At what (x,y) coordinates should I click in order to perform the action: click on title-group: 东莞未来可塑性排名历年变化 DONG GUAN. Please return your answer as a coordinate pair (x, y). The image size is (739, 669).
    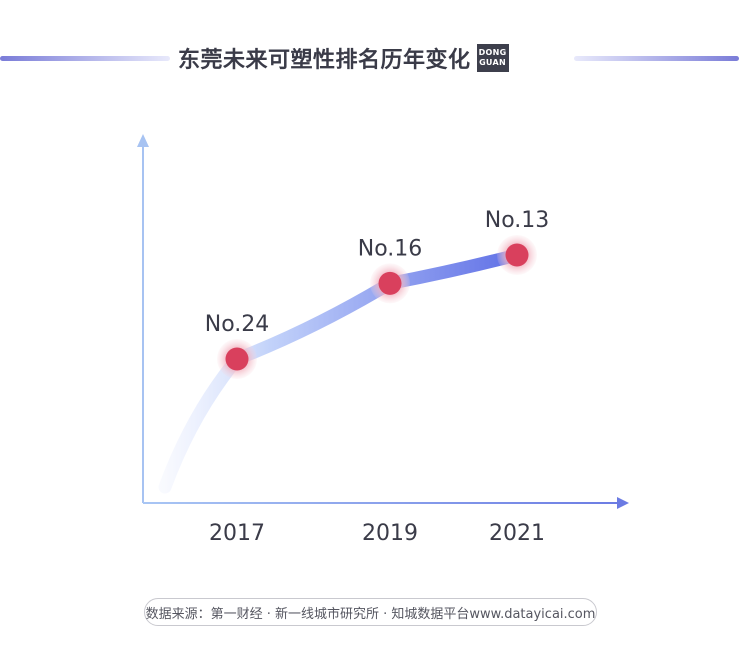
    Looking at the image, I should click on (343, 58).